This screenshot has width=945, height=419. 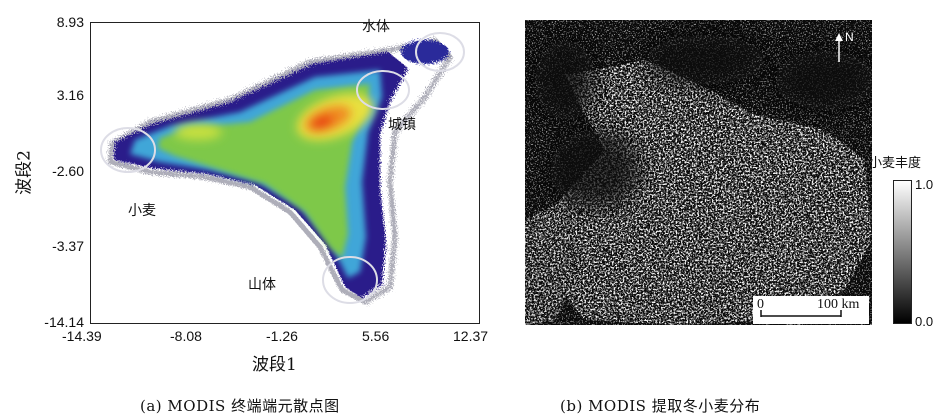 I want to click on label-mountain: 山体, so click(x=262, y=285).